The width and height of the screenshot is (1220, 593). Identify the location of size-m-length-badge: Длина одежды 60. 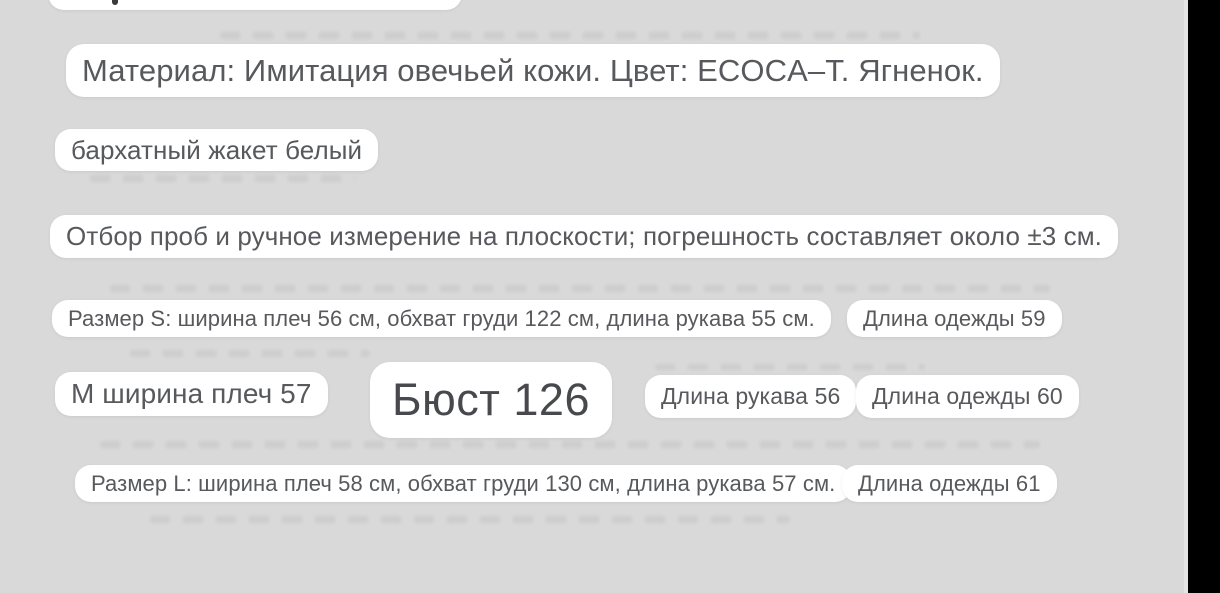
(967, 396).